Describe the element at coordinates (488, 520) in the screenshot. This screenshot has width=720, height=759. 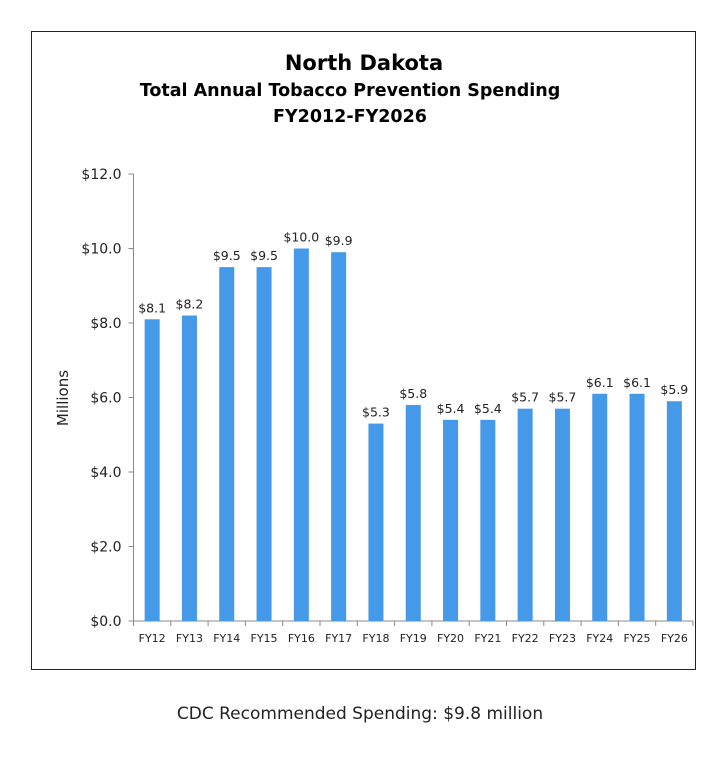
I see `bar-FY21` at that location.